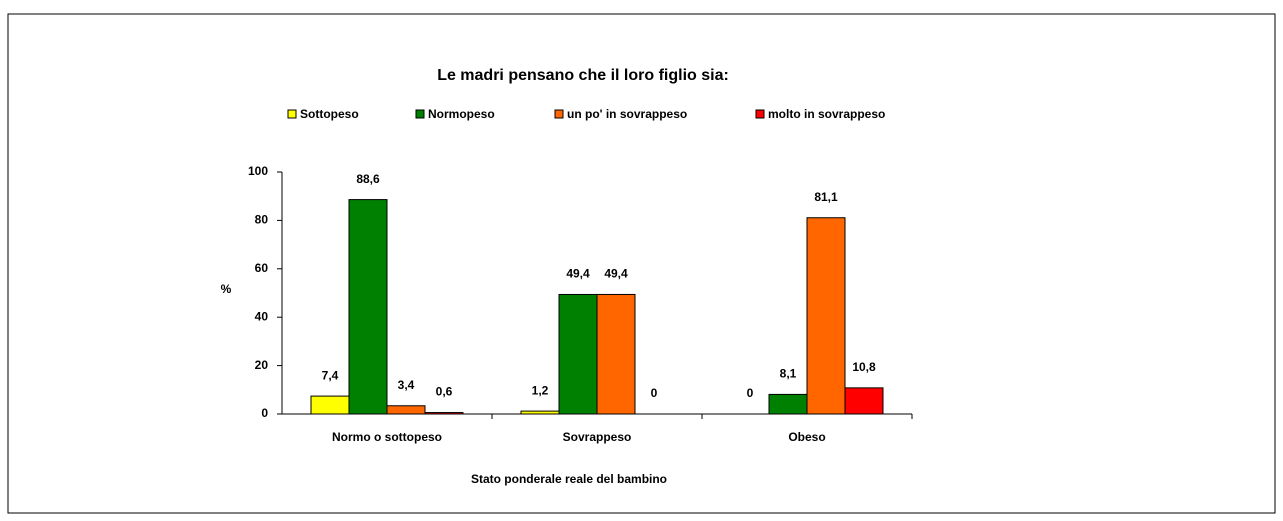  Describe the element at coordinates (262, 220) in the screenshot. I see `y-tick-label: 80` at that location.